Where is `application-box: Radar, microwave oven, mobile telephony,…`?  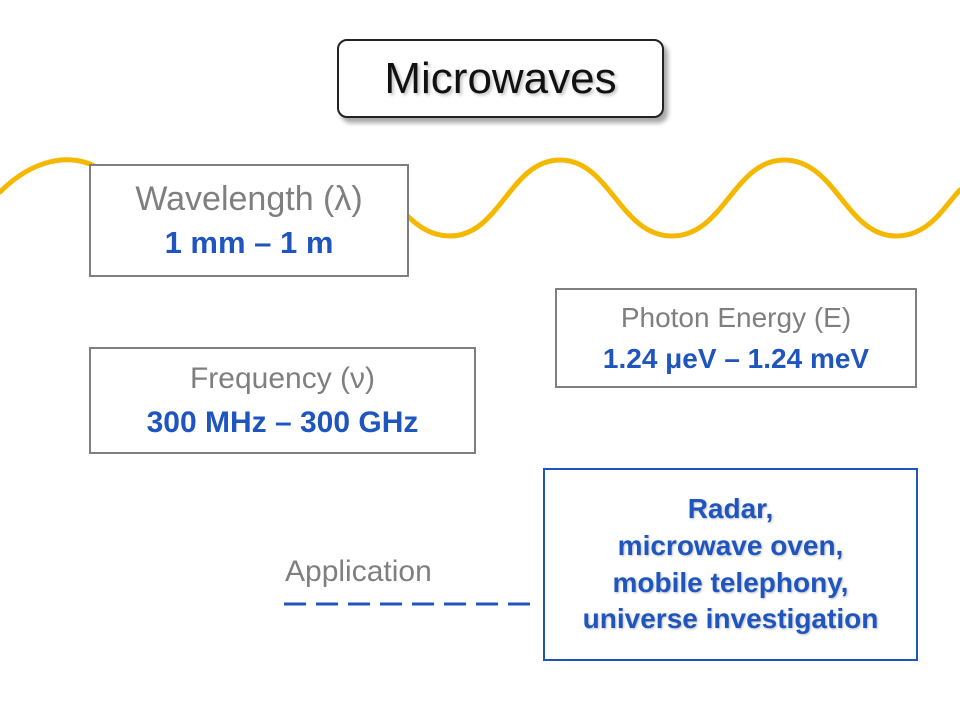
application-box: Radar, microwave oven, mobile telephony,… is located at coordinates (730, 564).